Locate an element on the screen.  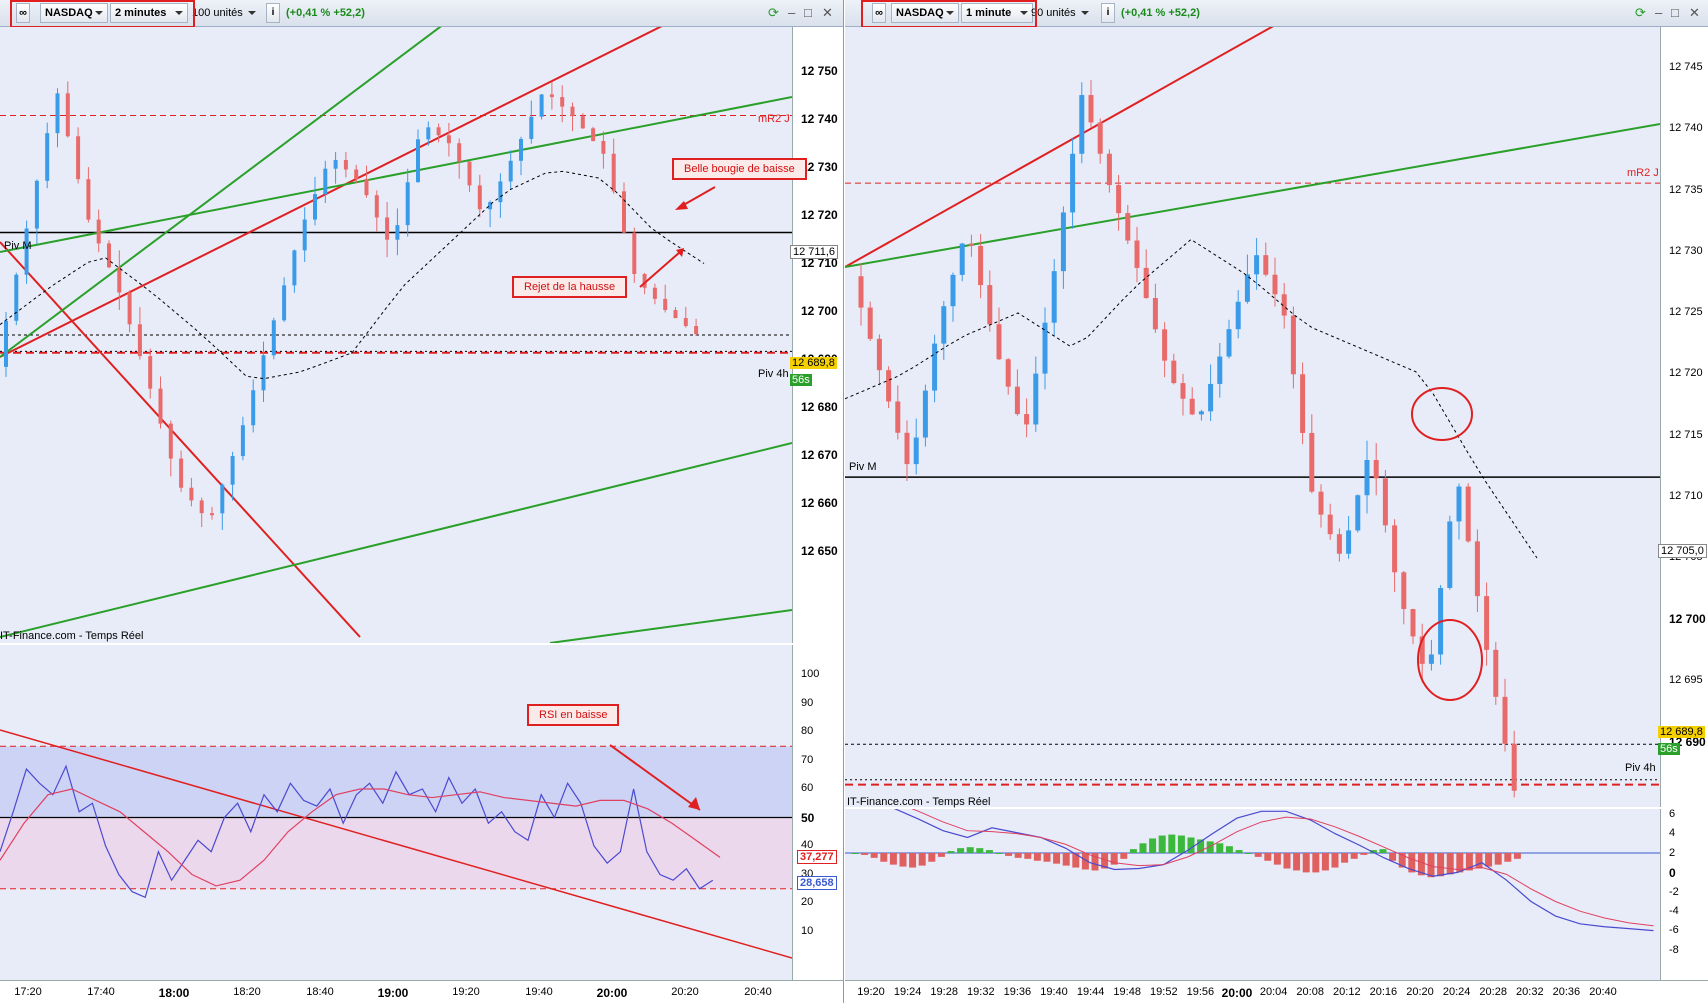
time-tick-label: 19:52 is located at coordinates (1164, 992).